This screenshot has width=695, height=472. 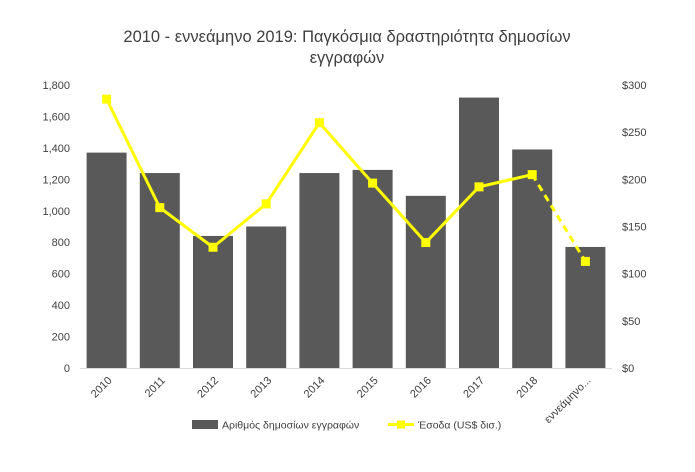 What do you see at coordinates (368, 388) in the screenshot?
I see `x-tick-label-5: 2015` at bounding box center [368, 388].